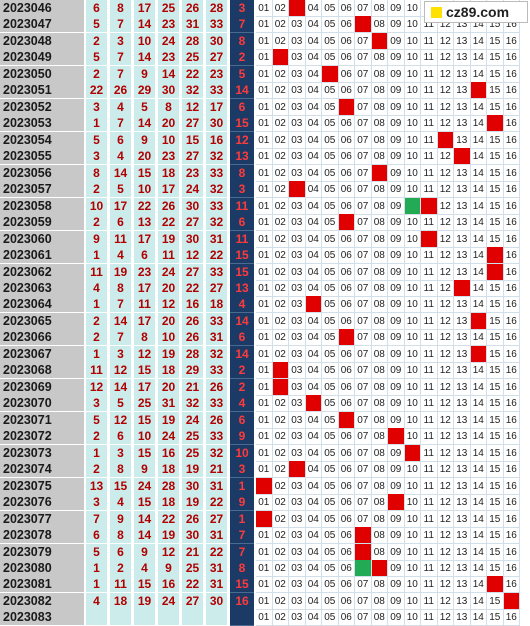  I want to click on red-ball-number: 14, so click(145, 58).